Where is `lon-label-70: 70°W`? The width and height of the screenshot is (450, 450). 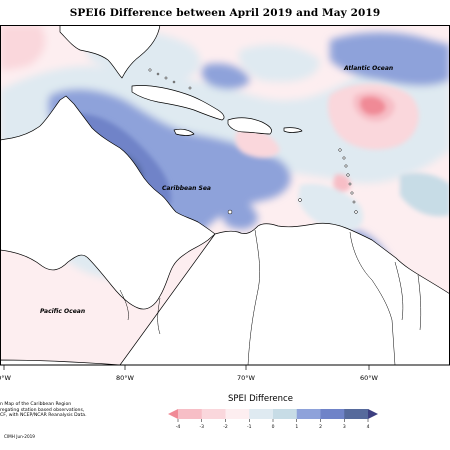 lon-label-70: 70°W is located at coordinates (246, 378).